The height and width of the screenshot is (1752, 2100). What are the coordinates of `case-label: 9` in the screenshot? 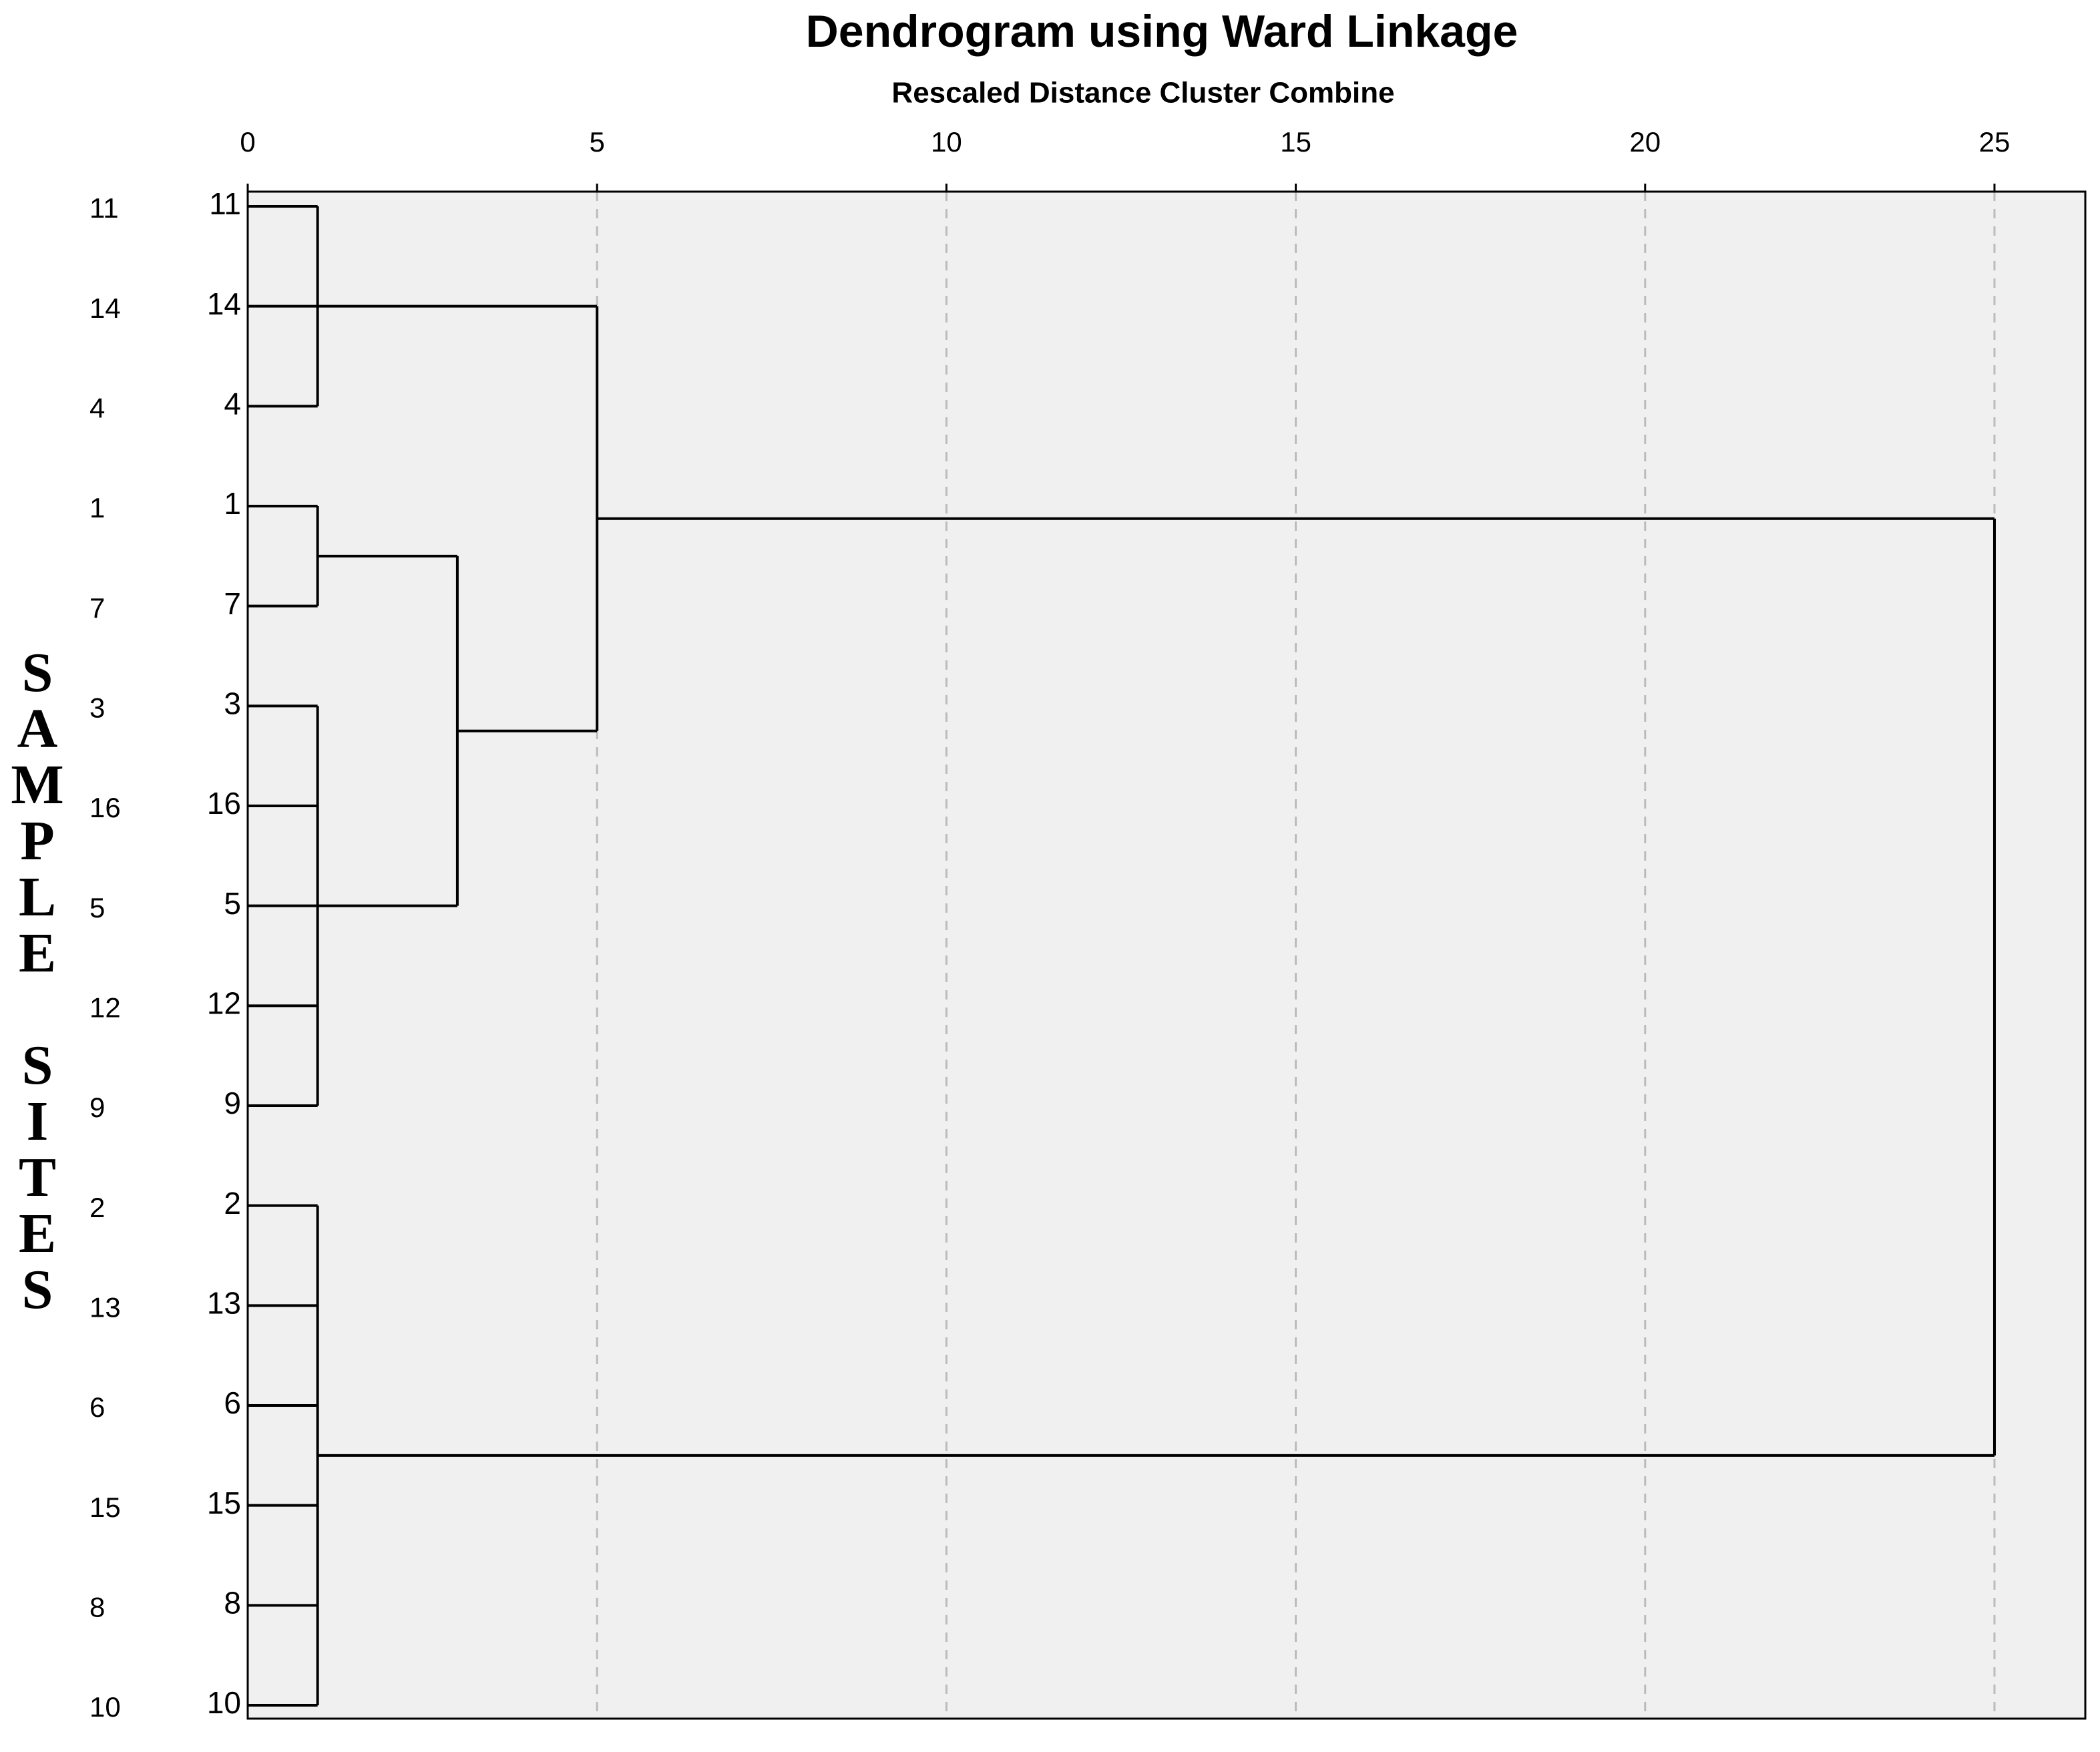 It's located at (97, 1107).